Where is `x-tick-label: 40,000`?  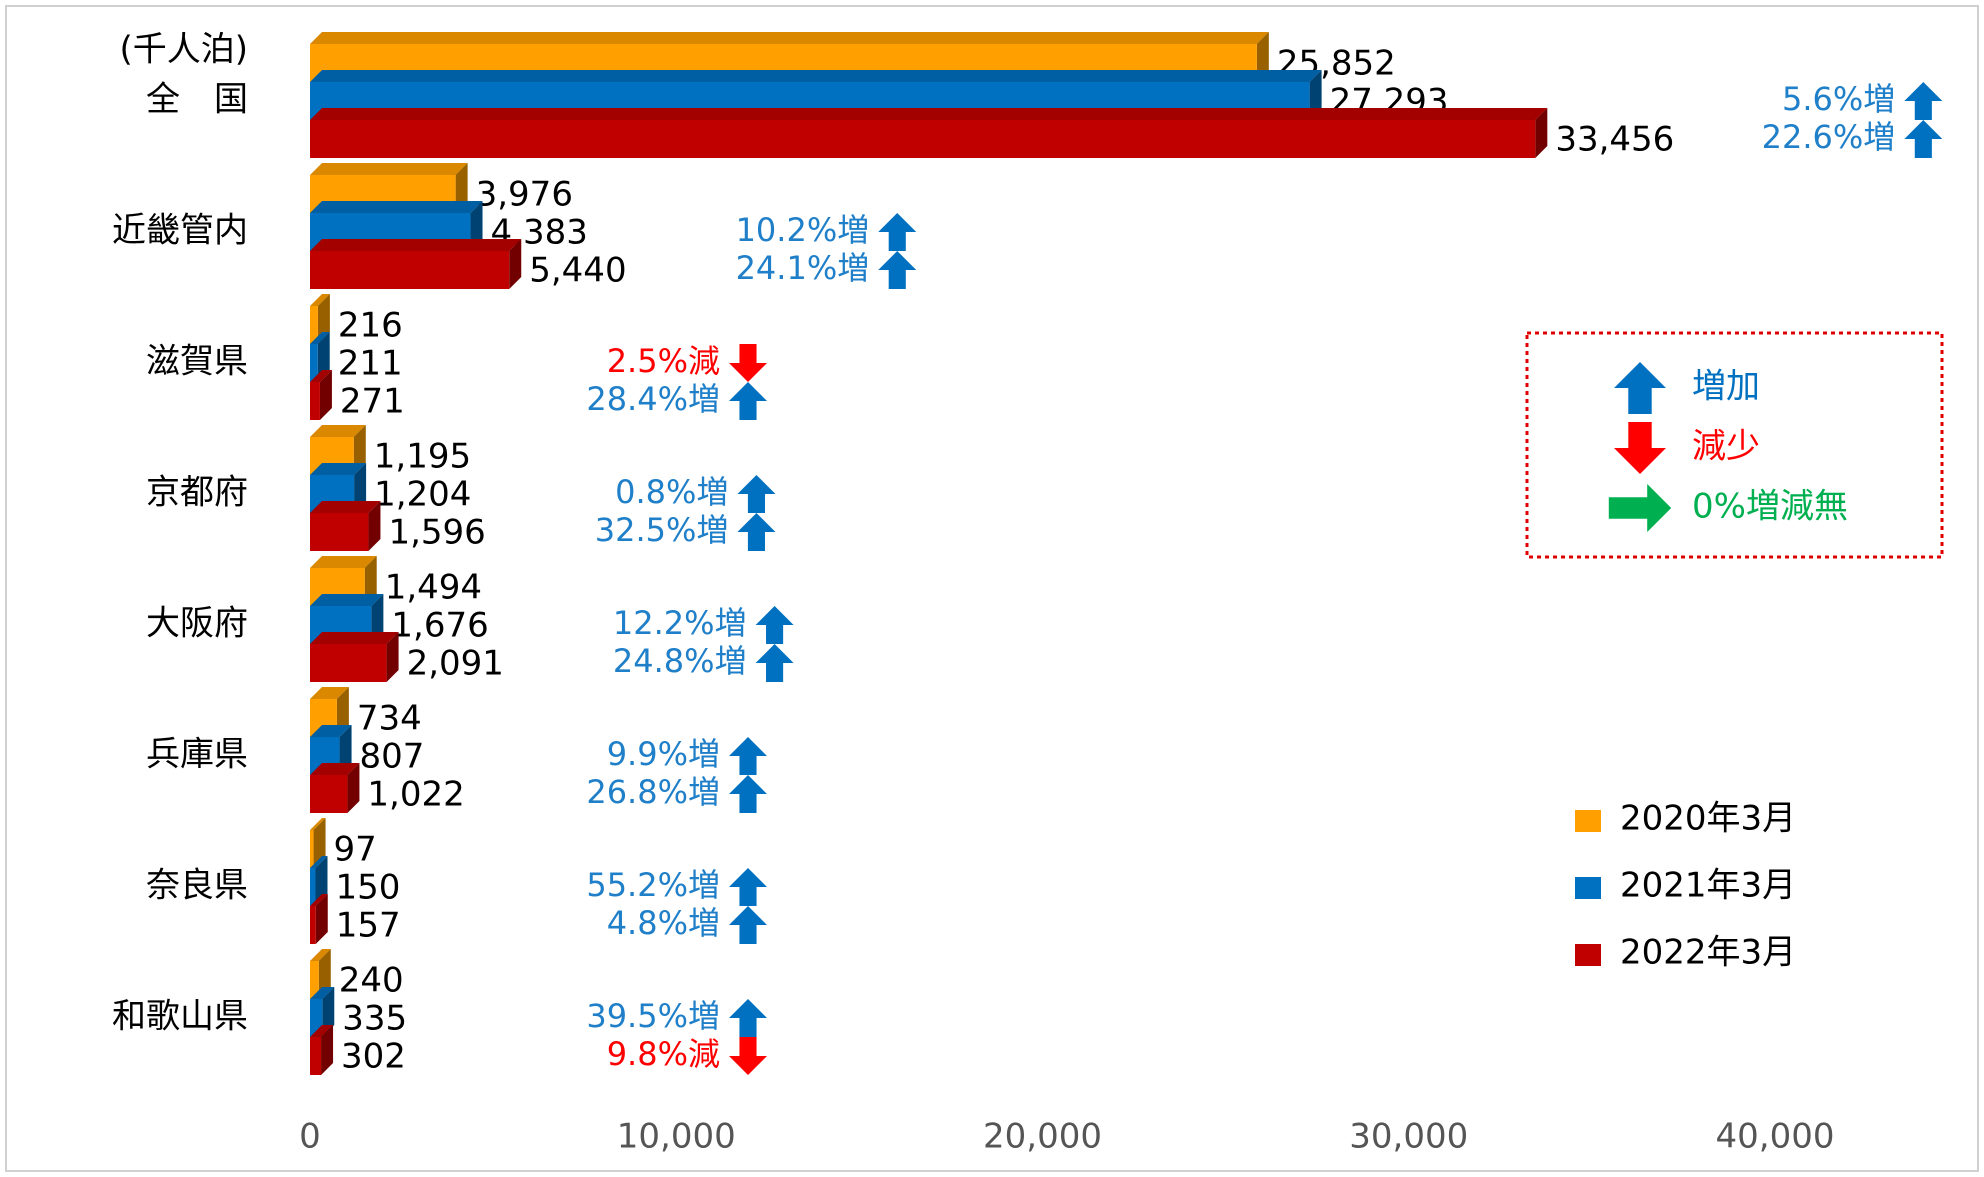
x-tick-label: 40,000 is located at coordinates (1775, 1137).